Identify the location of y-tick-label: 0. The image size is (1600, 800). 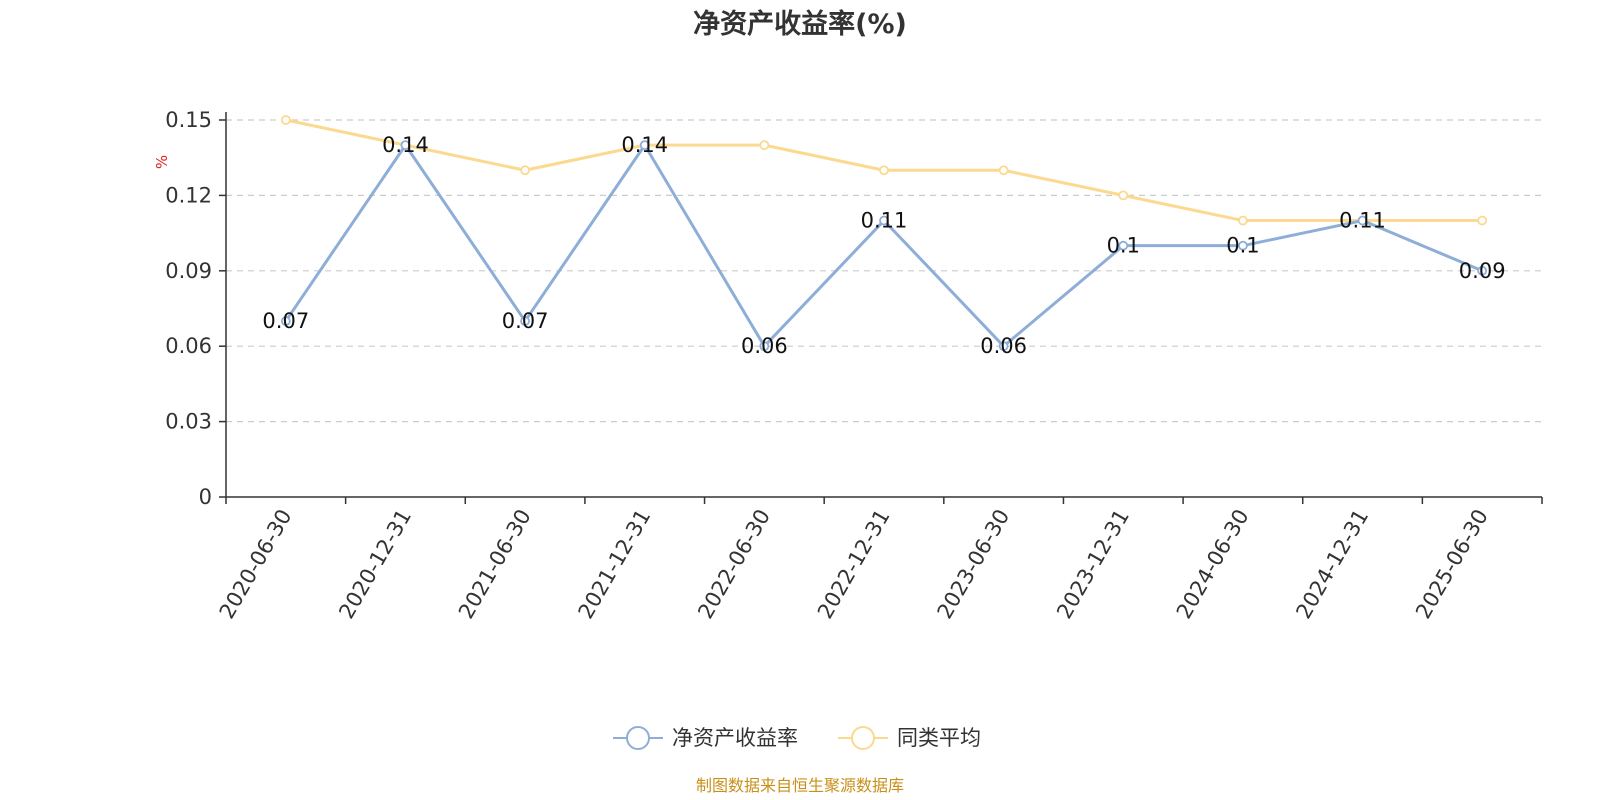
(205, 497).